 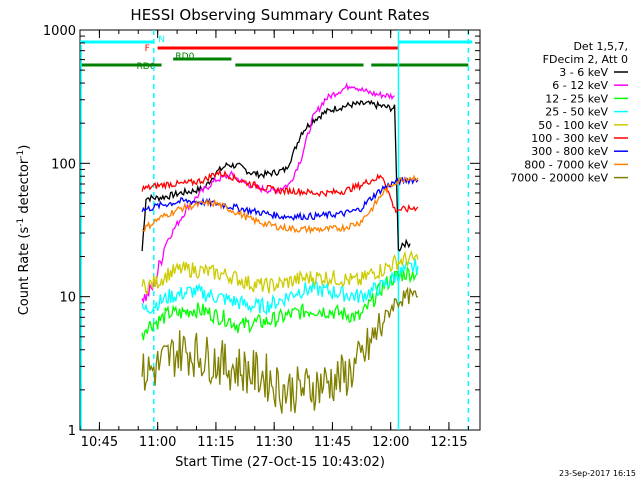 I want to click on flag-label-rd6: RD6, so click(x=146, y=67).